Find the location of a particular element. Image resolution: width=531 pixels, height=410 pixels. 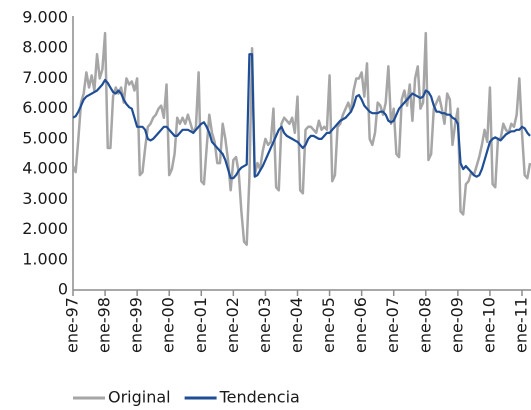

y-tick-label: 5.000 is located at coordinates (45, 137).